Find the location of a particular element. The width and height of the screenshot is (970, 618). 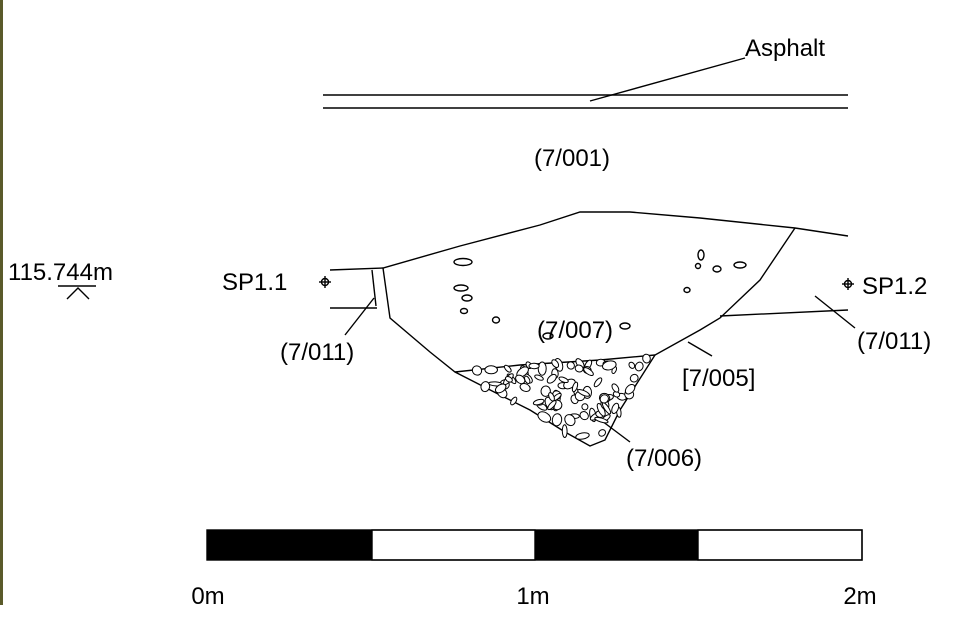

scale-bar is located at coordinates (534, 545).